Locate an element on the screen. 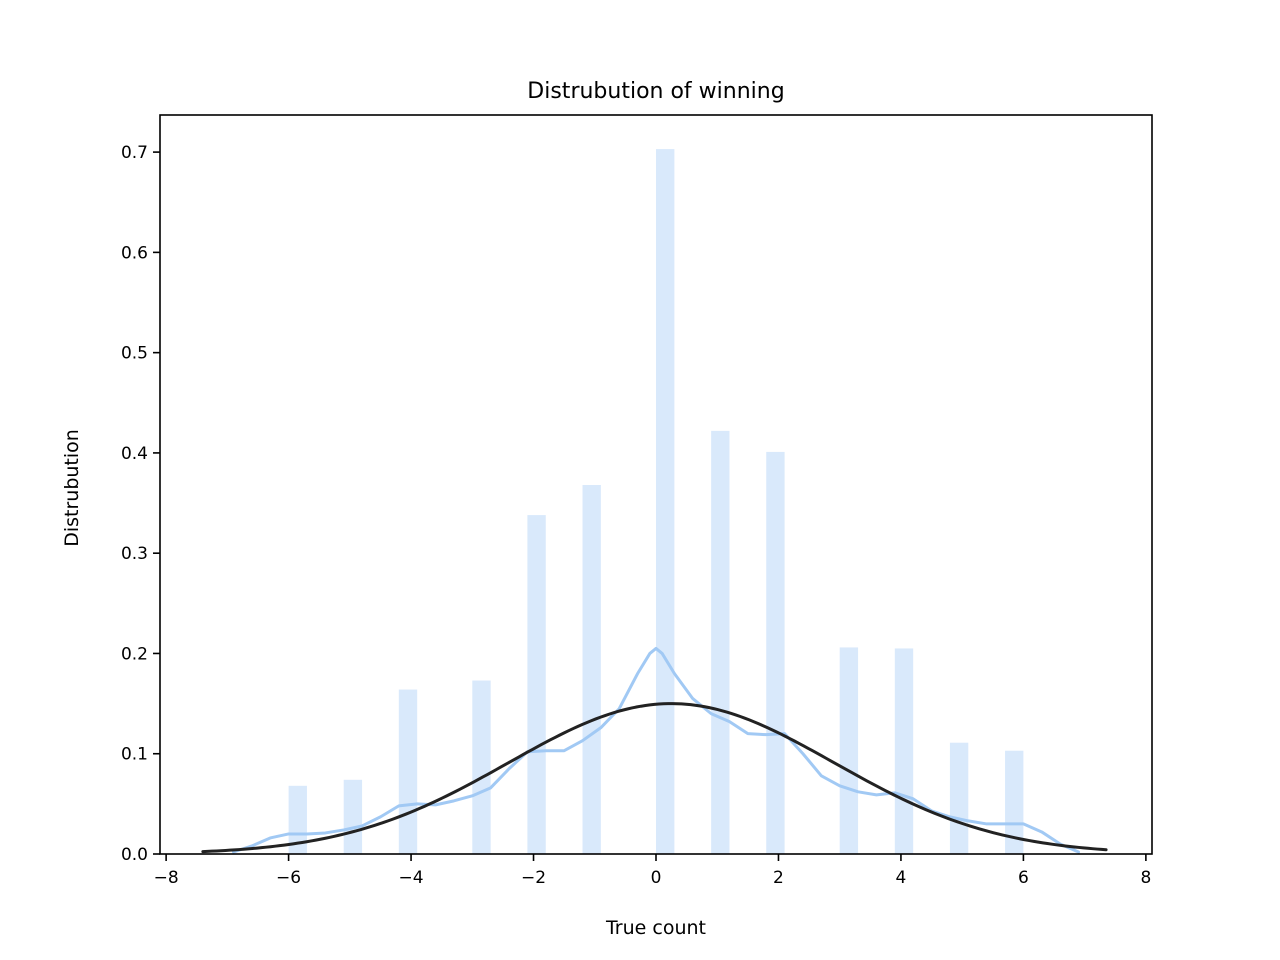 The width and height of the screenshot is (1280, 960). x-axis: −8 −6 −4 −2 0 2 4 6 8 is located at coordinates (652, 871).